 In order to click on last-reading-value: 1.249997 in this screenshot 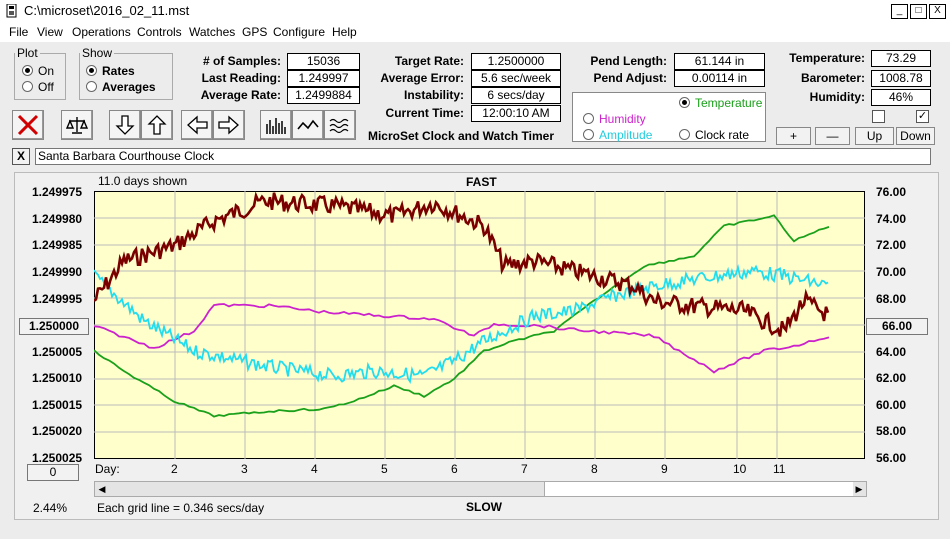, I will do `click(323, 78)`.